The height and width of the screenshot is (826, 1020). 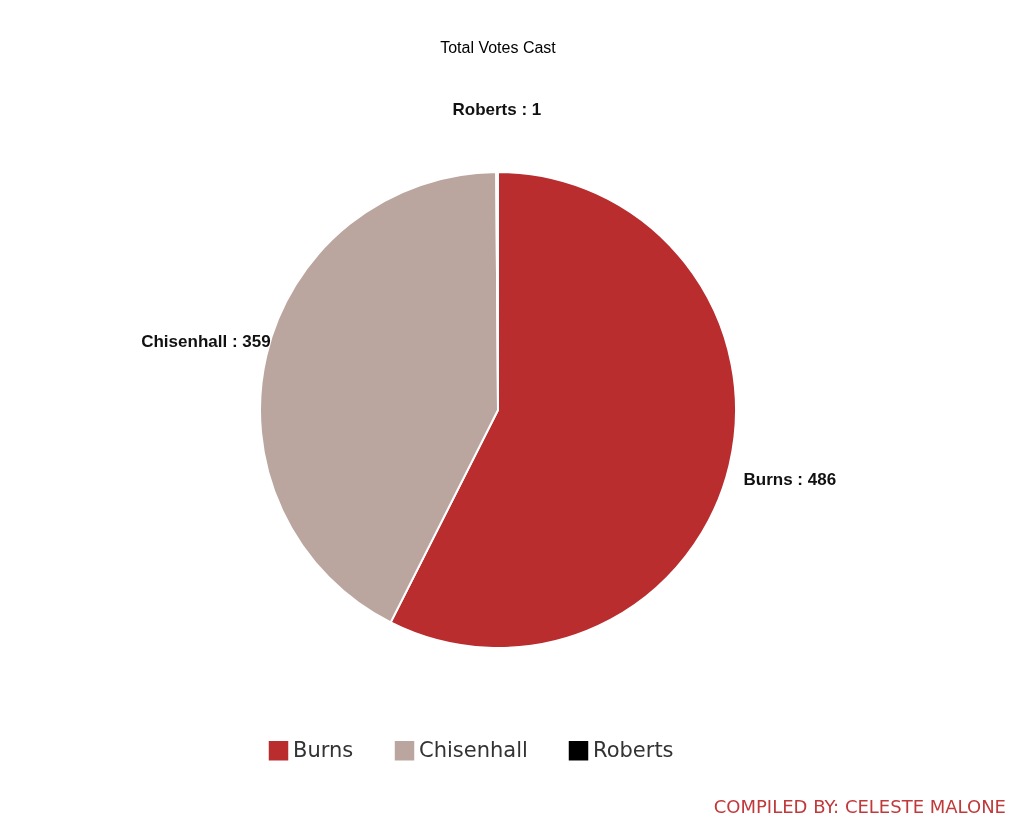 What do you see at coordinates (633, 749) in the screenshot?
I see `legend-label: Roberts` at bounding box center [633, 749].